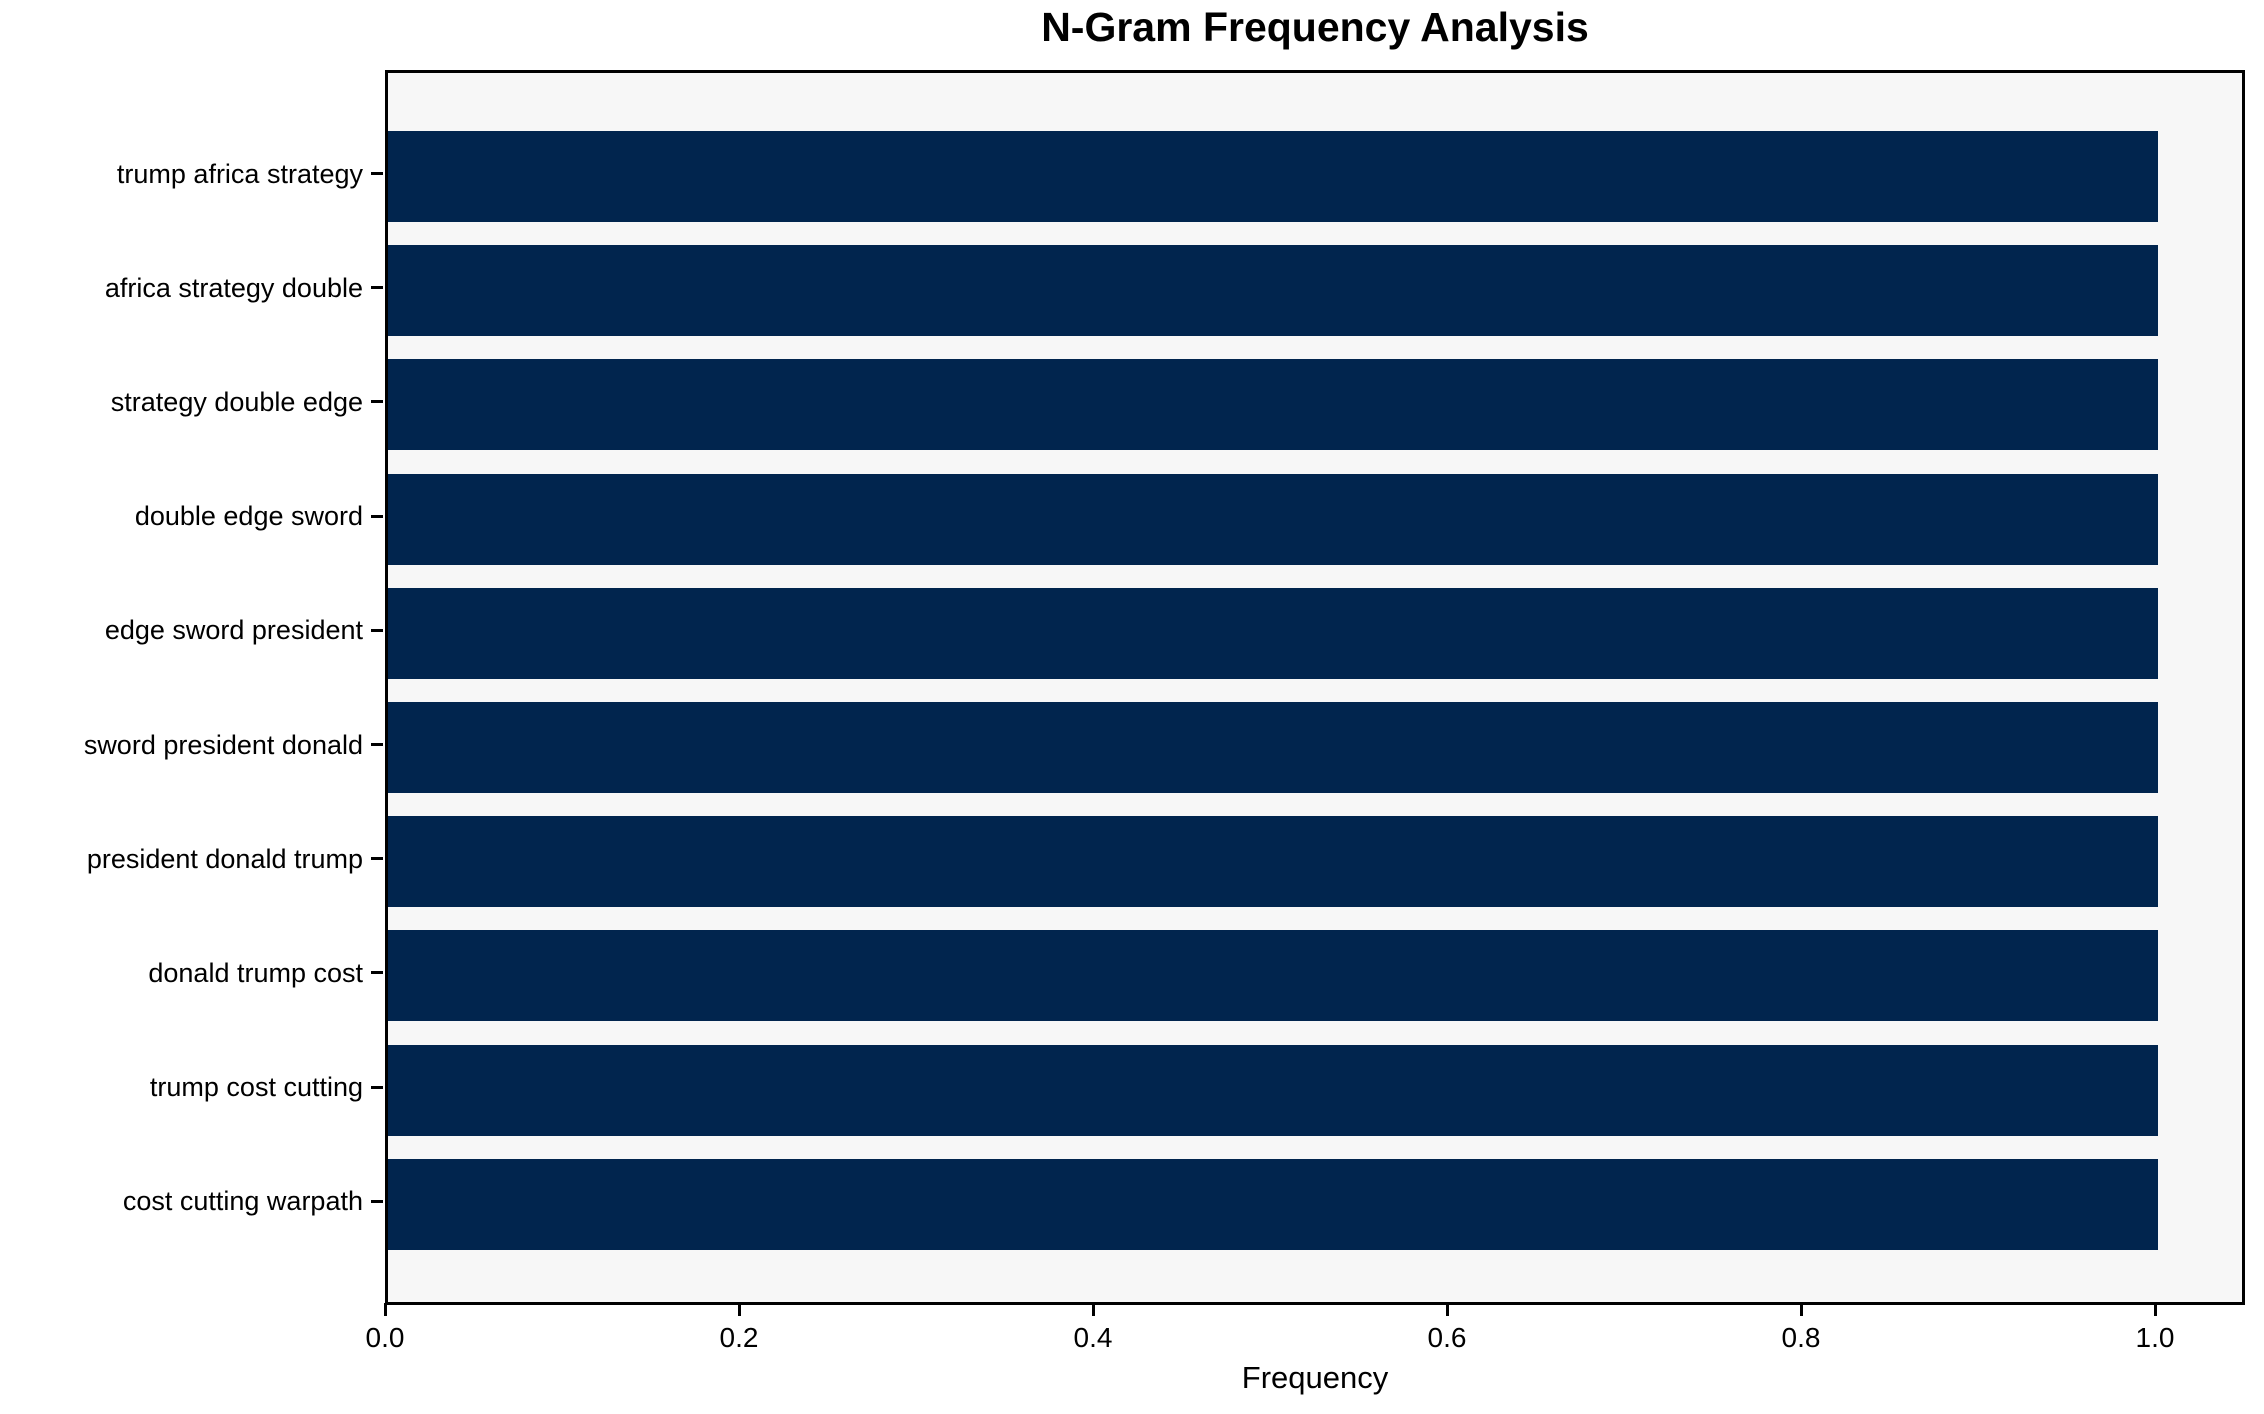 Image resolution: width=2264 pixels, height=1414 pixels. I want to click on x-tick-label: 0.6, so click(1447, 1337).